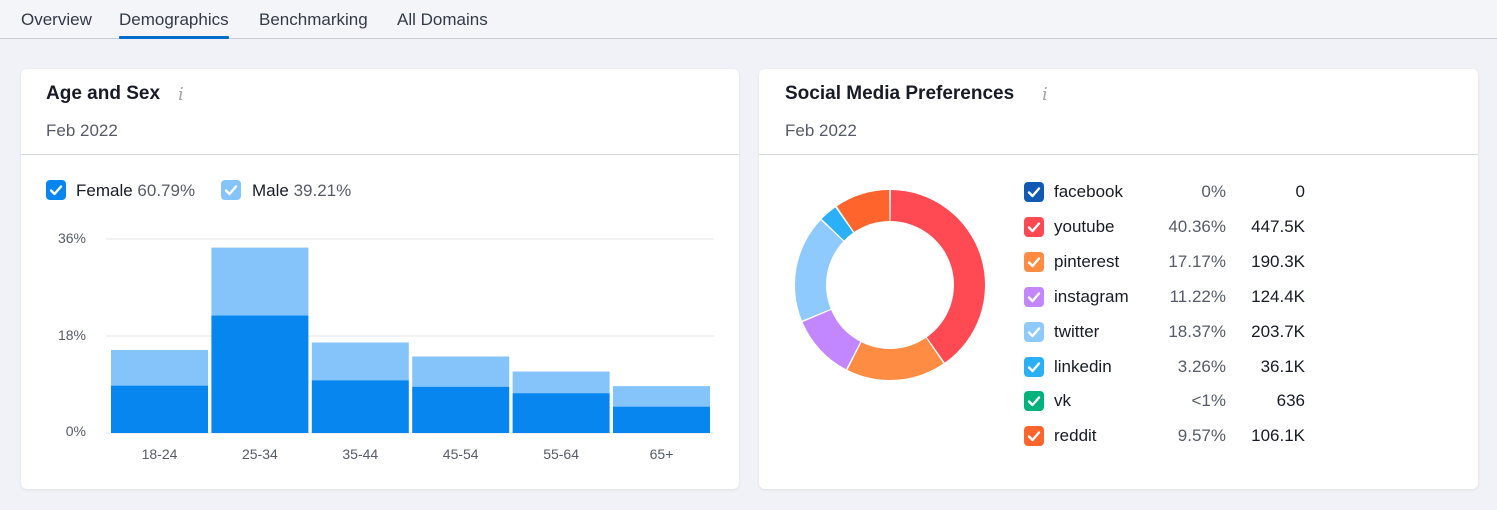 The image size is (1497, 510). I want to click on facebook-checkbox, so click(1034, 192).